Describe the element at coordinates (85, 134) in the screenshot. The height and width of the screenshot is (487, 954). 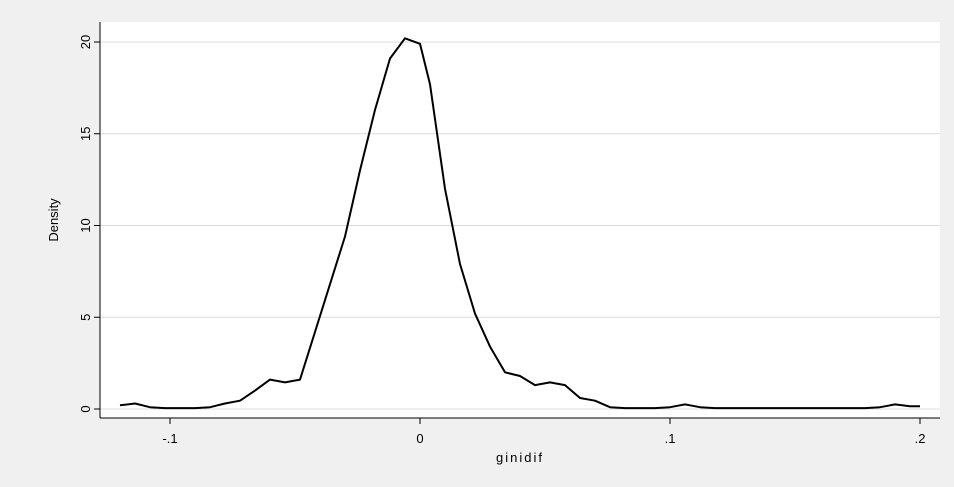
I see `y-tick-label: 15` at that location.